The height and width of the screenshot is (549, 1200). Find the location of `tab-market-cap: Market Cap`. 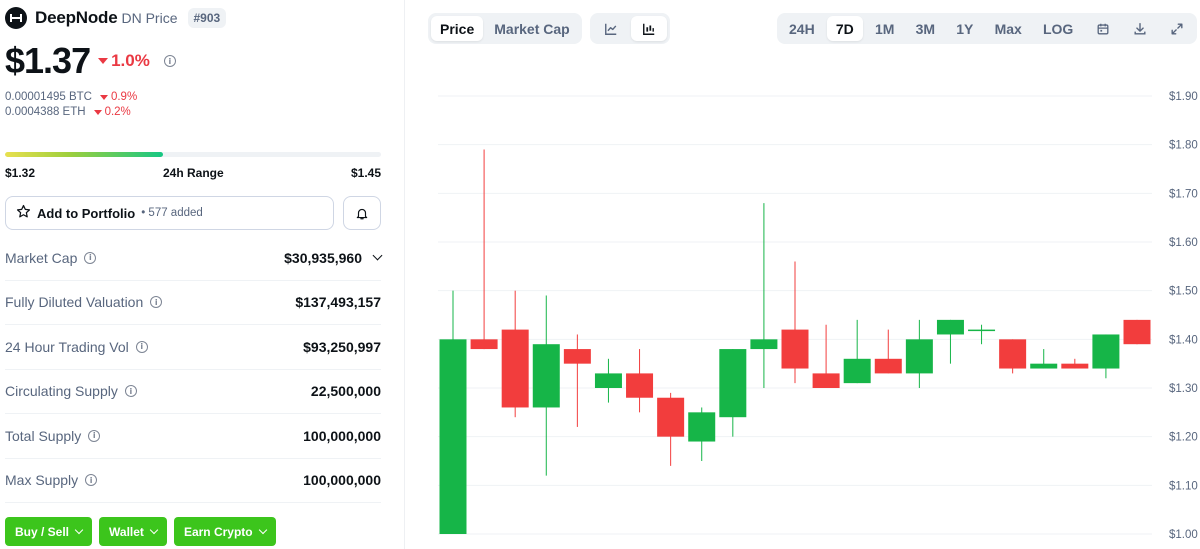

tab-market-cap: Market Cap is located at coordinates (532, 28).